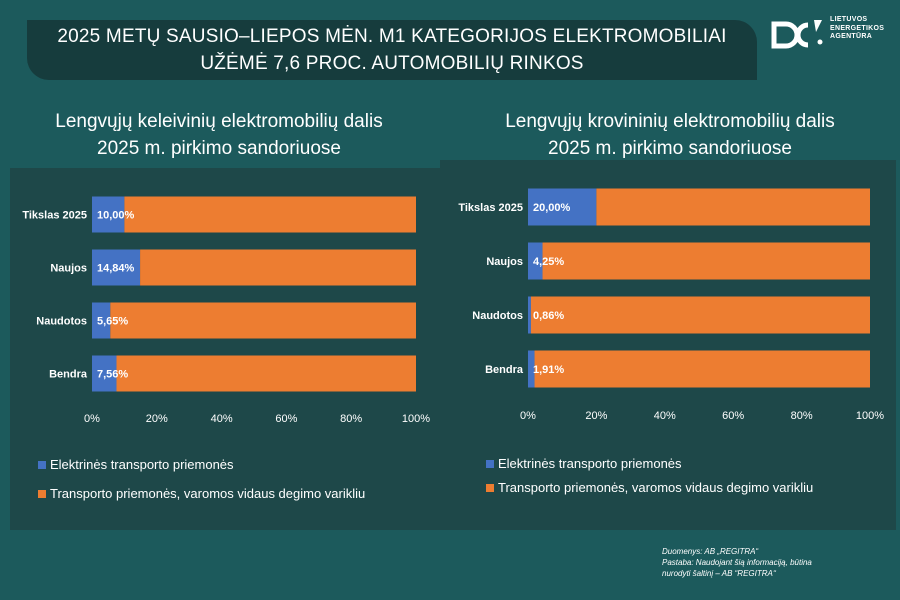 This screenshot has height=600, width=900. I want to click on chart2-tick-label-0: 0%, so click(528, 416).